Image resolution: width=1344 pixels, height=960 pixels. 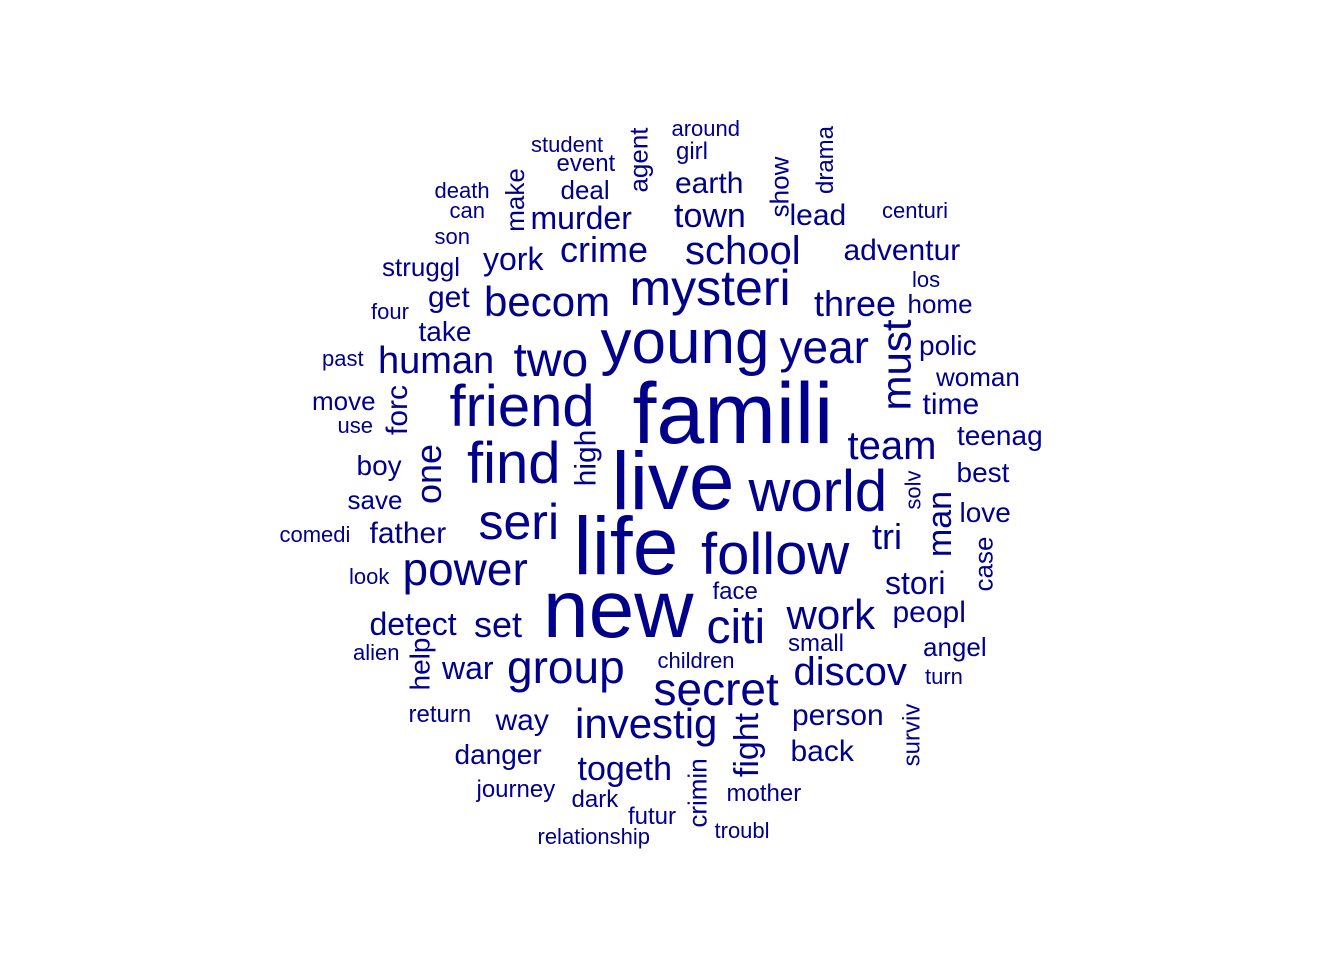 What do you see at coordinates (626, 547) in the screenshot?
I see `word-life: life` at bounding box center [626, 547].